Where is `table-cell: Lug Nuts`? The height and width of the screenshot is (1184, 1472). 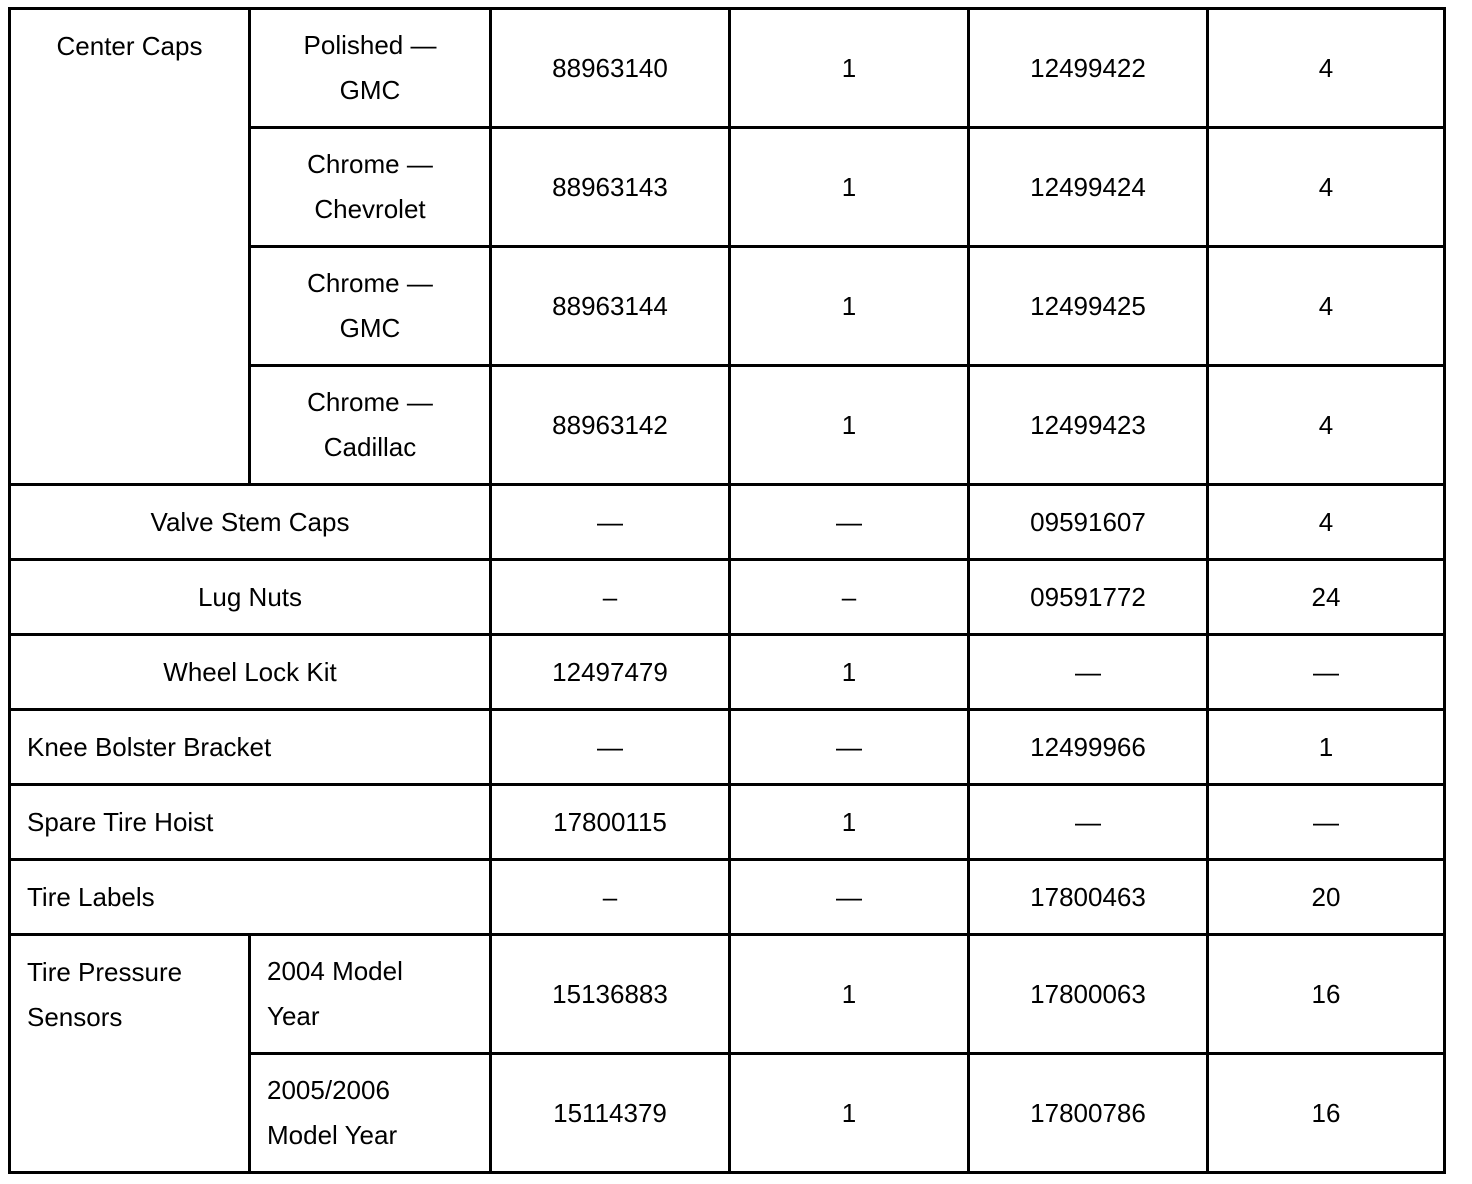 table-cell: Lug Nuts is located at coordinates (250, 597).